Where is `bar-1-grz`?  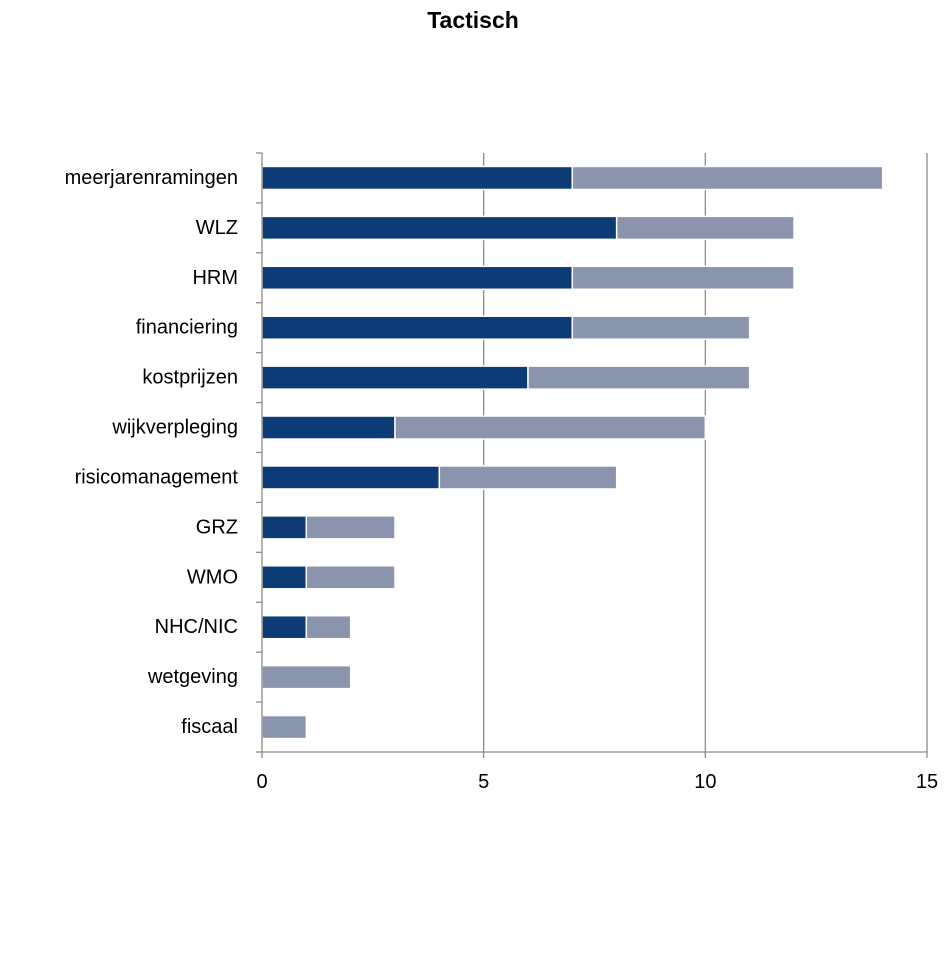 bar-1-grz is located at coordinates (284, 527).